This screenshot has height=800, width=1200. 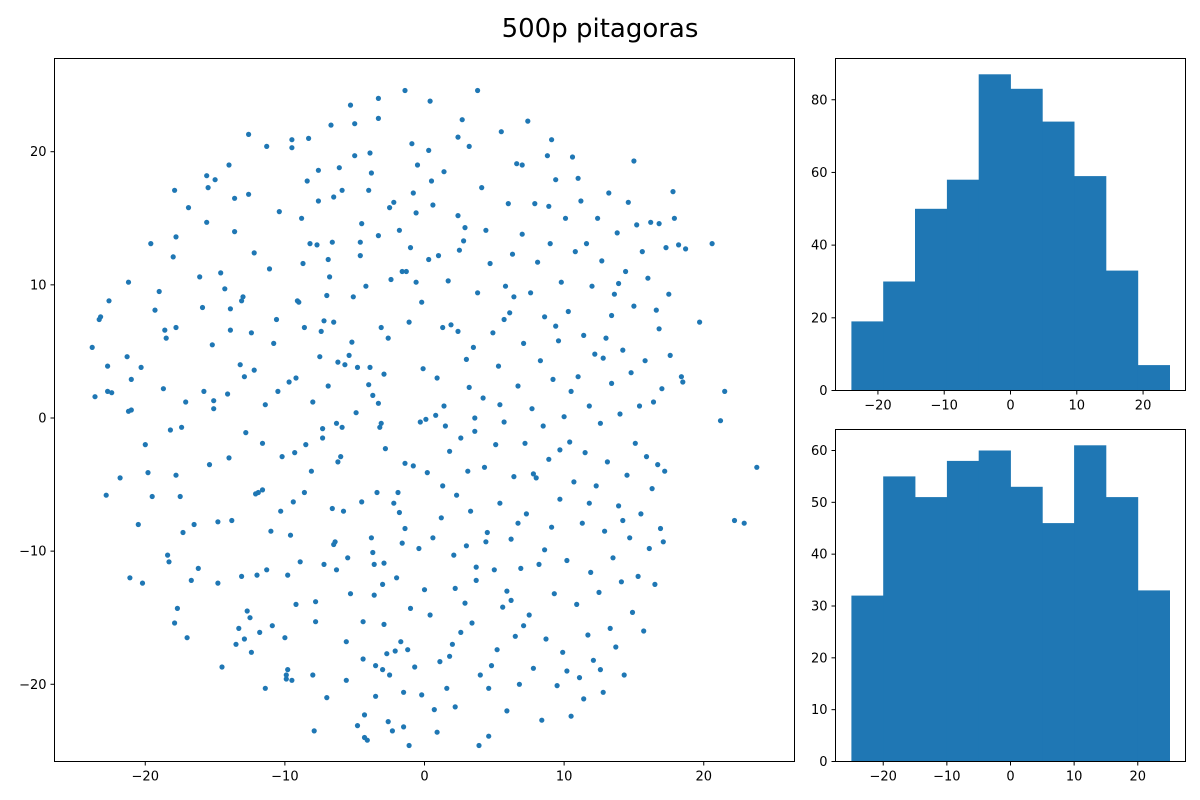 What do you see at coordinates (145, 777) in the screenshot?
I see `scatter-x-tick-label: −20` at bounding box center [145, 777].